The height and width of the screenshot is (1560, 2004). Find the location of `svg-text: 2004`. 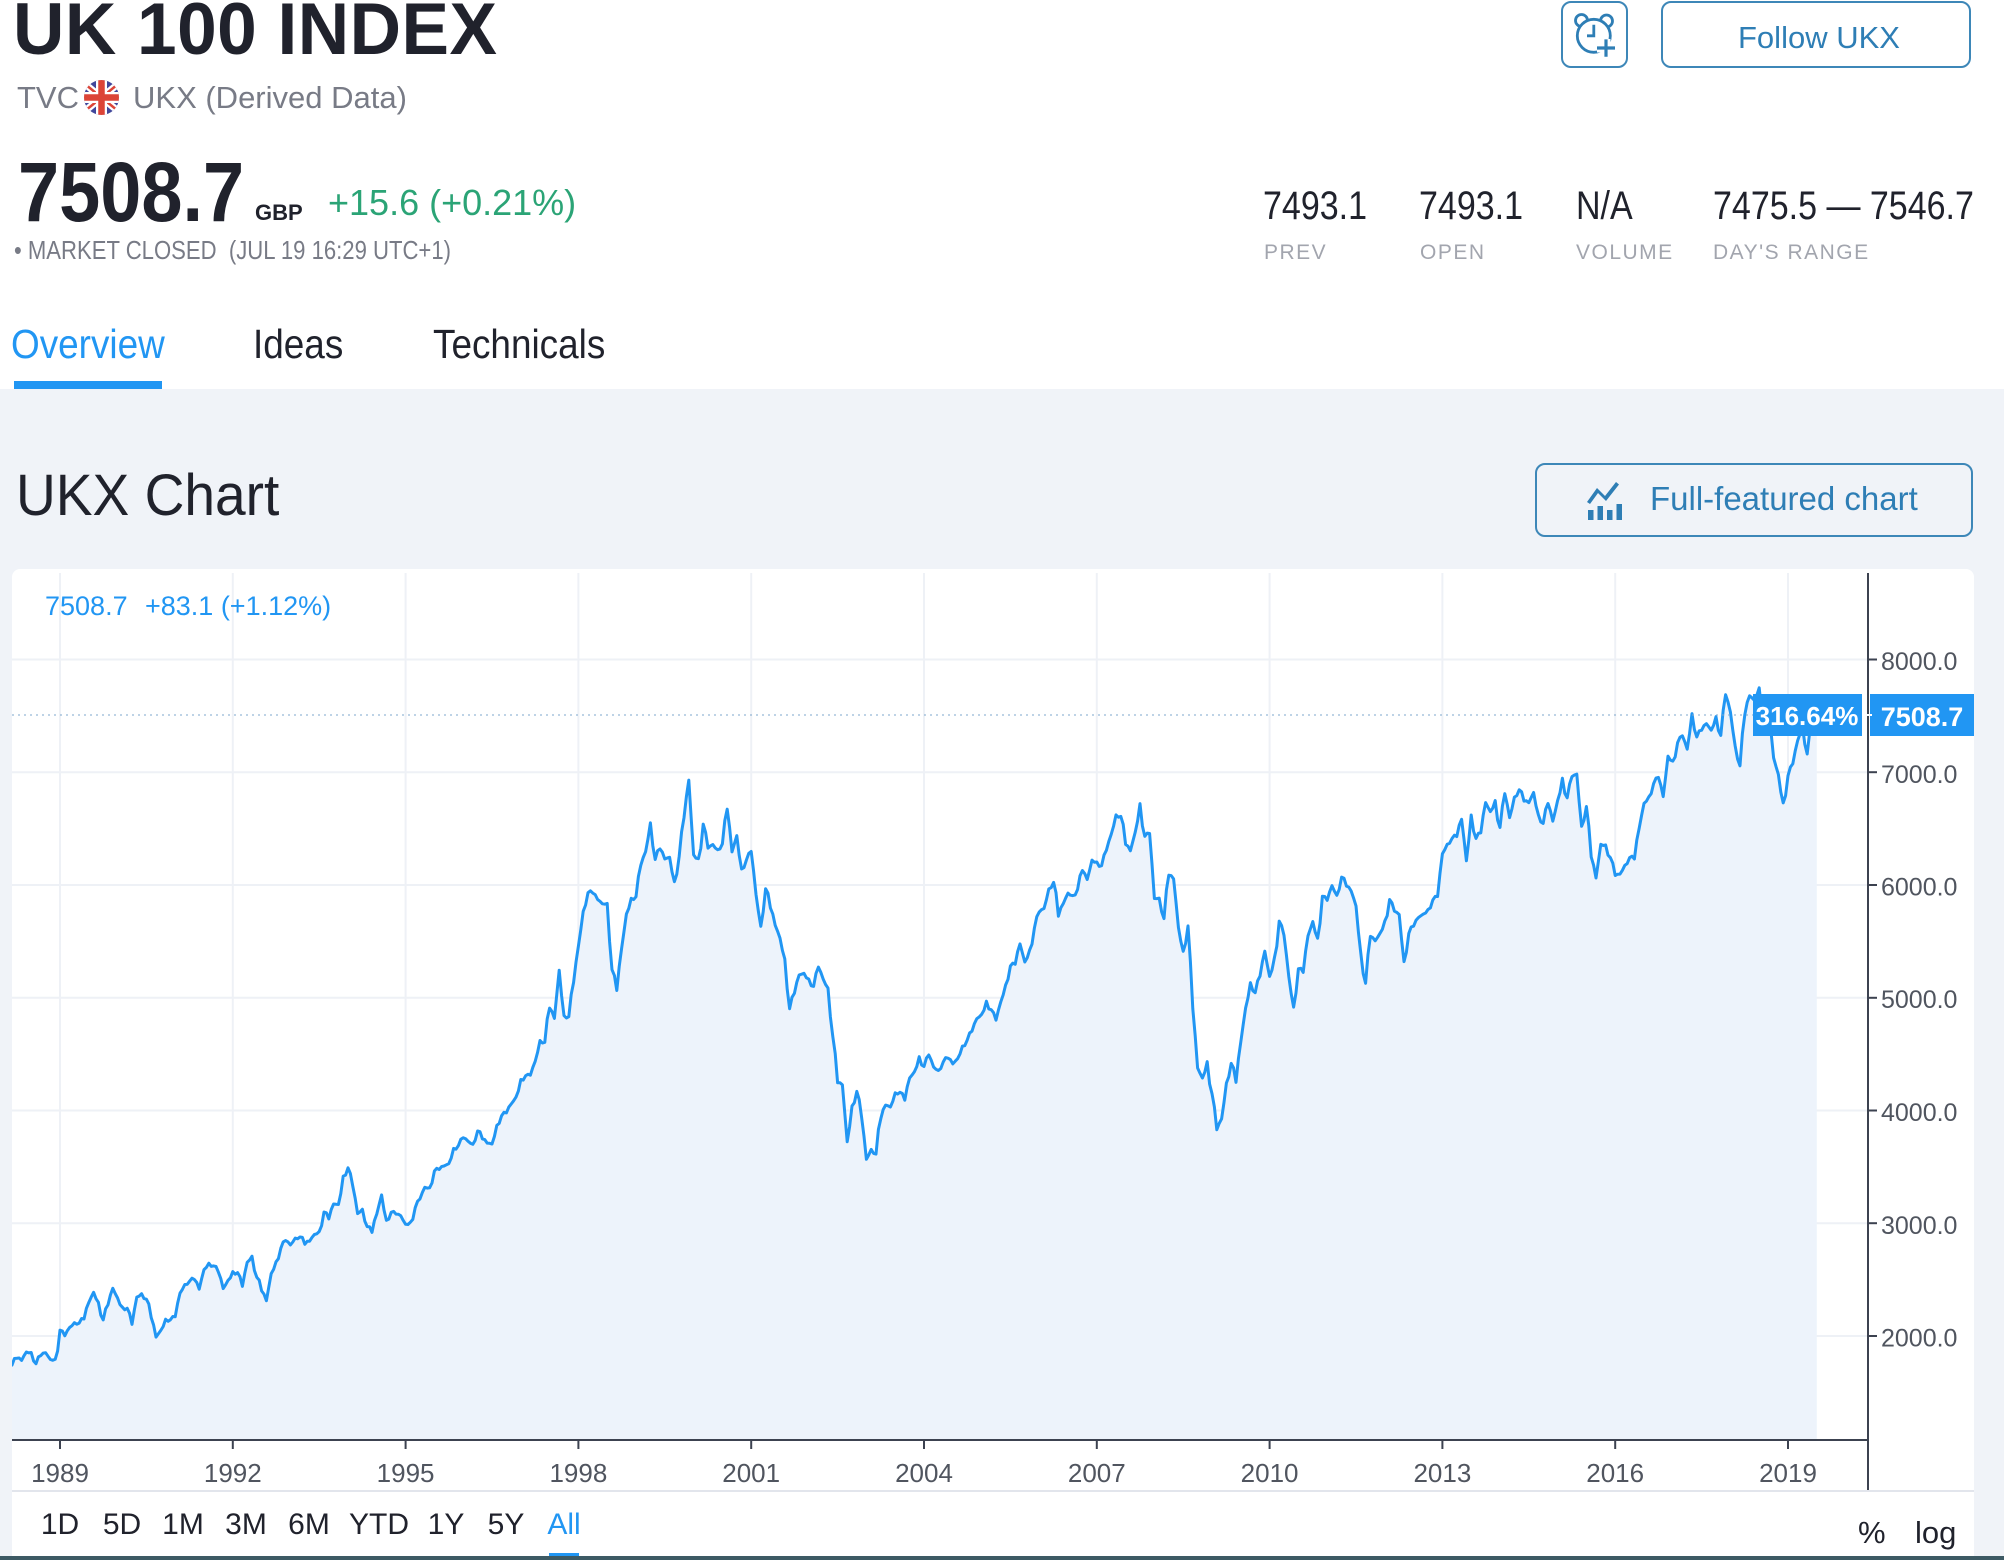

svg-text: 2004 is located at coordinates (924, 1473).